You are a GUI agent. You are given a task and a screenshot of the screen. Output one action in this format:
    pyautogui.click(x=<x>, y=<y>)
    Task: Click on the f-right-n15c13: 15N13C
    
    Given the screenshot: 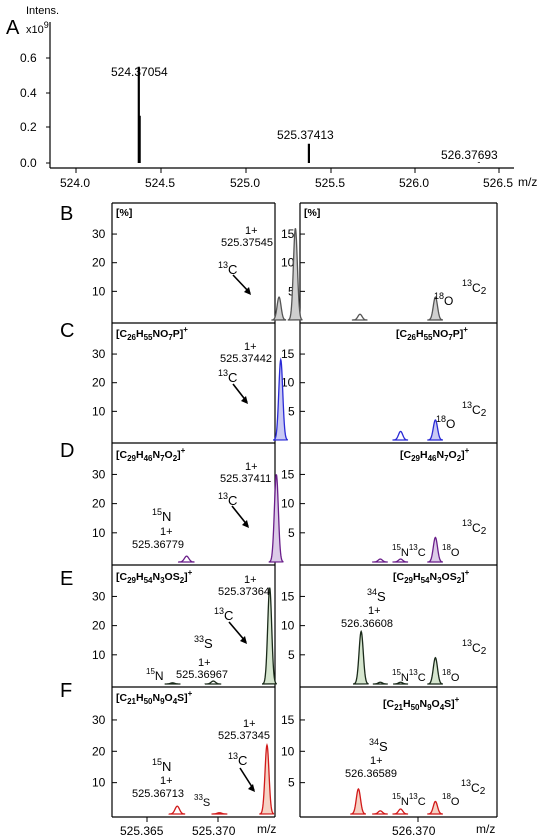 What is the action you would take?
    pyautogui.click(x=409, y=800)
    